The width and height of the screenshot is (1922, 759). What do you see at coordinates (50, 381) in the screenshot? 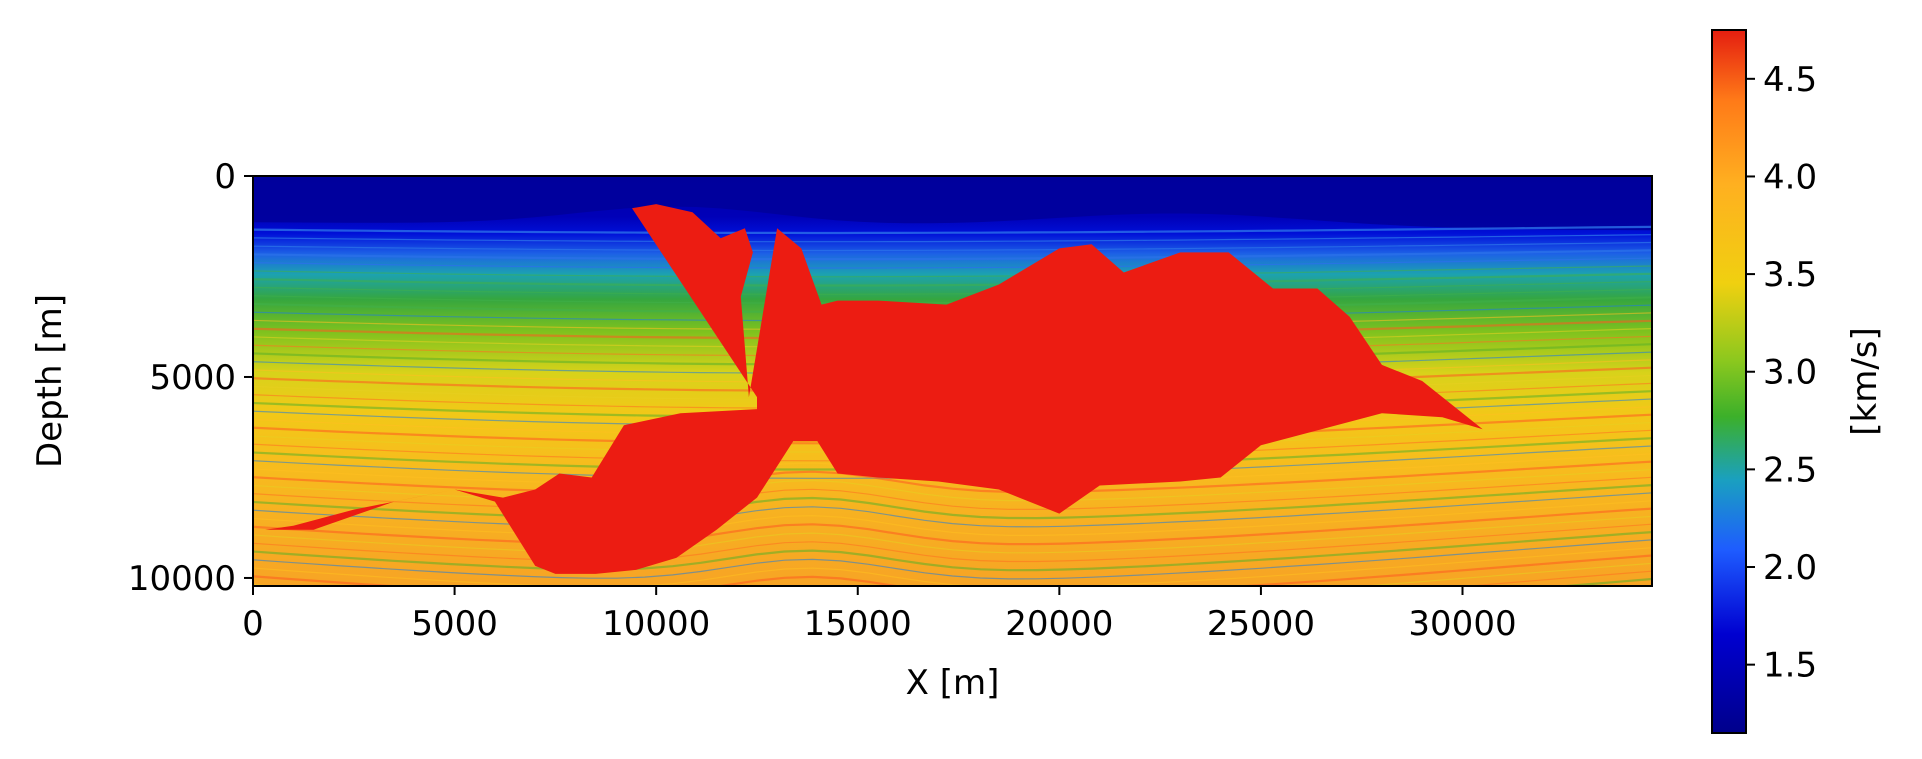
I see `y-axis-label: Depth [m]` at bounding box center [50, 381].